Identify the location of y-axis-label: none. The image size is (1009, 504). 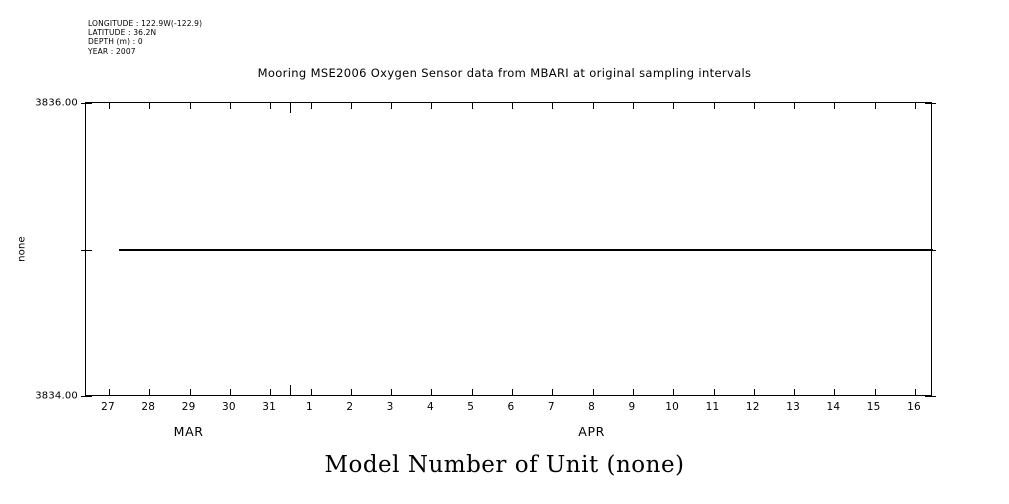
(22, 249).